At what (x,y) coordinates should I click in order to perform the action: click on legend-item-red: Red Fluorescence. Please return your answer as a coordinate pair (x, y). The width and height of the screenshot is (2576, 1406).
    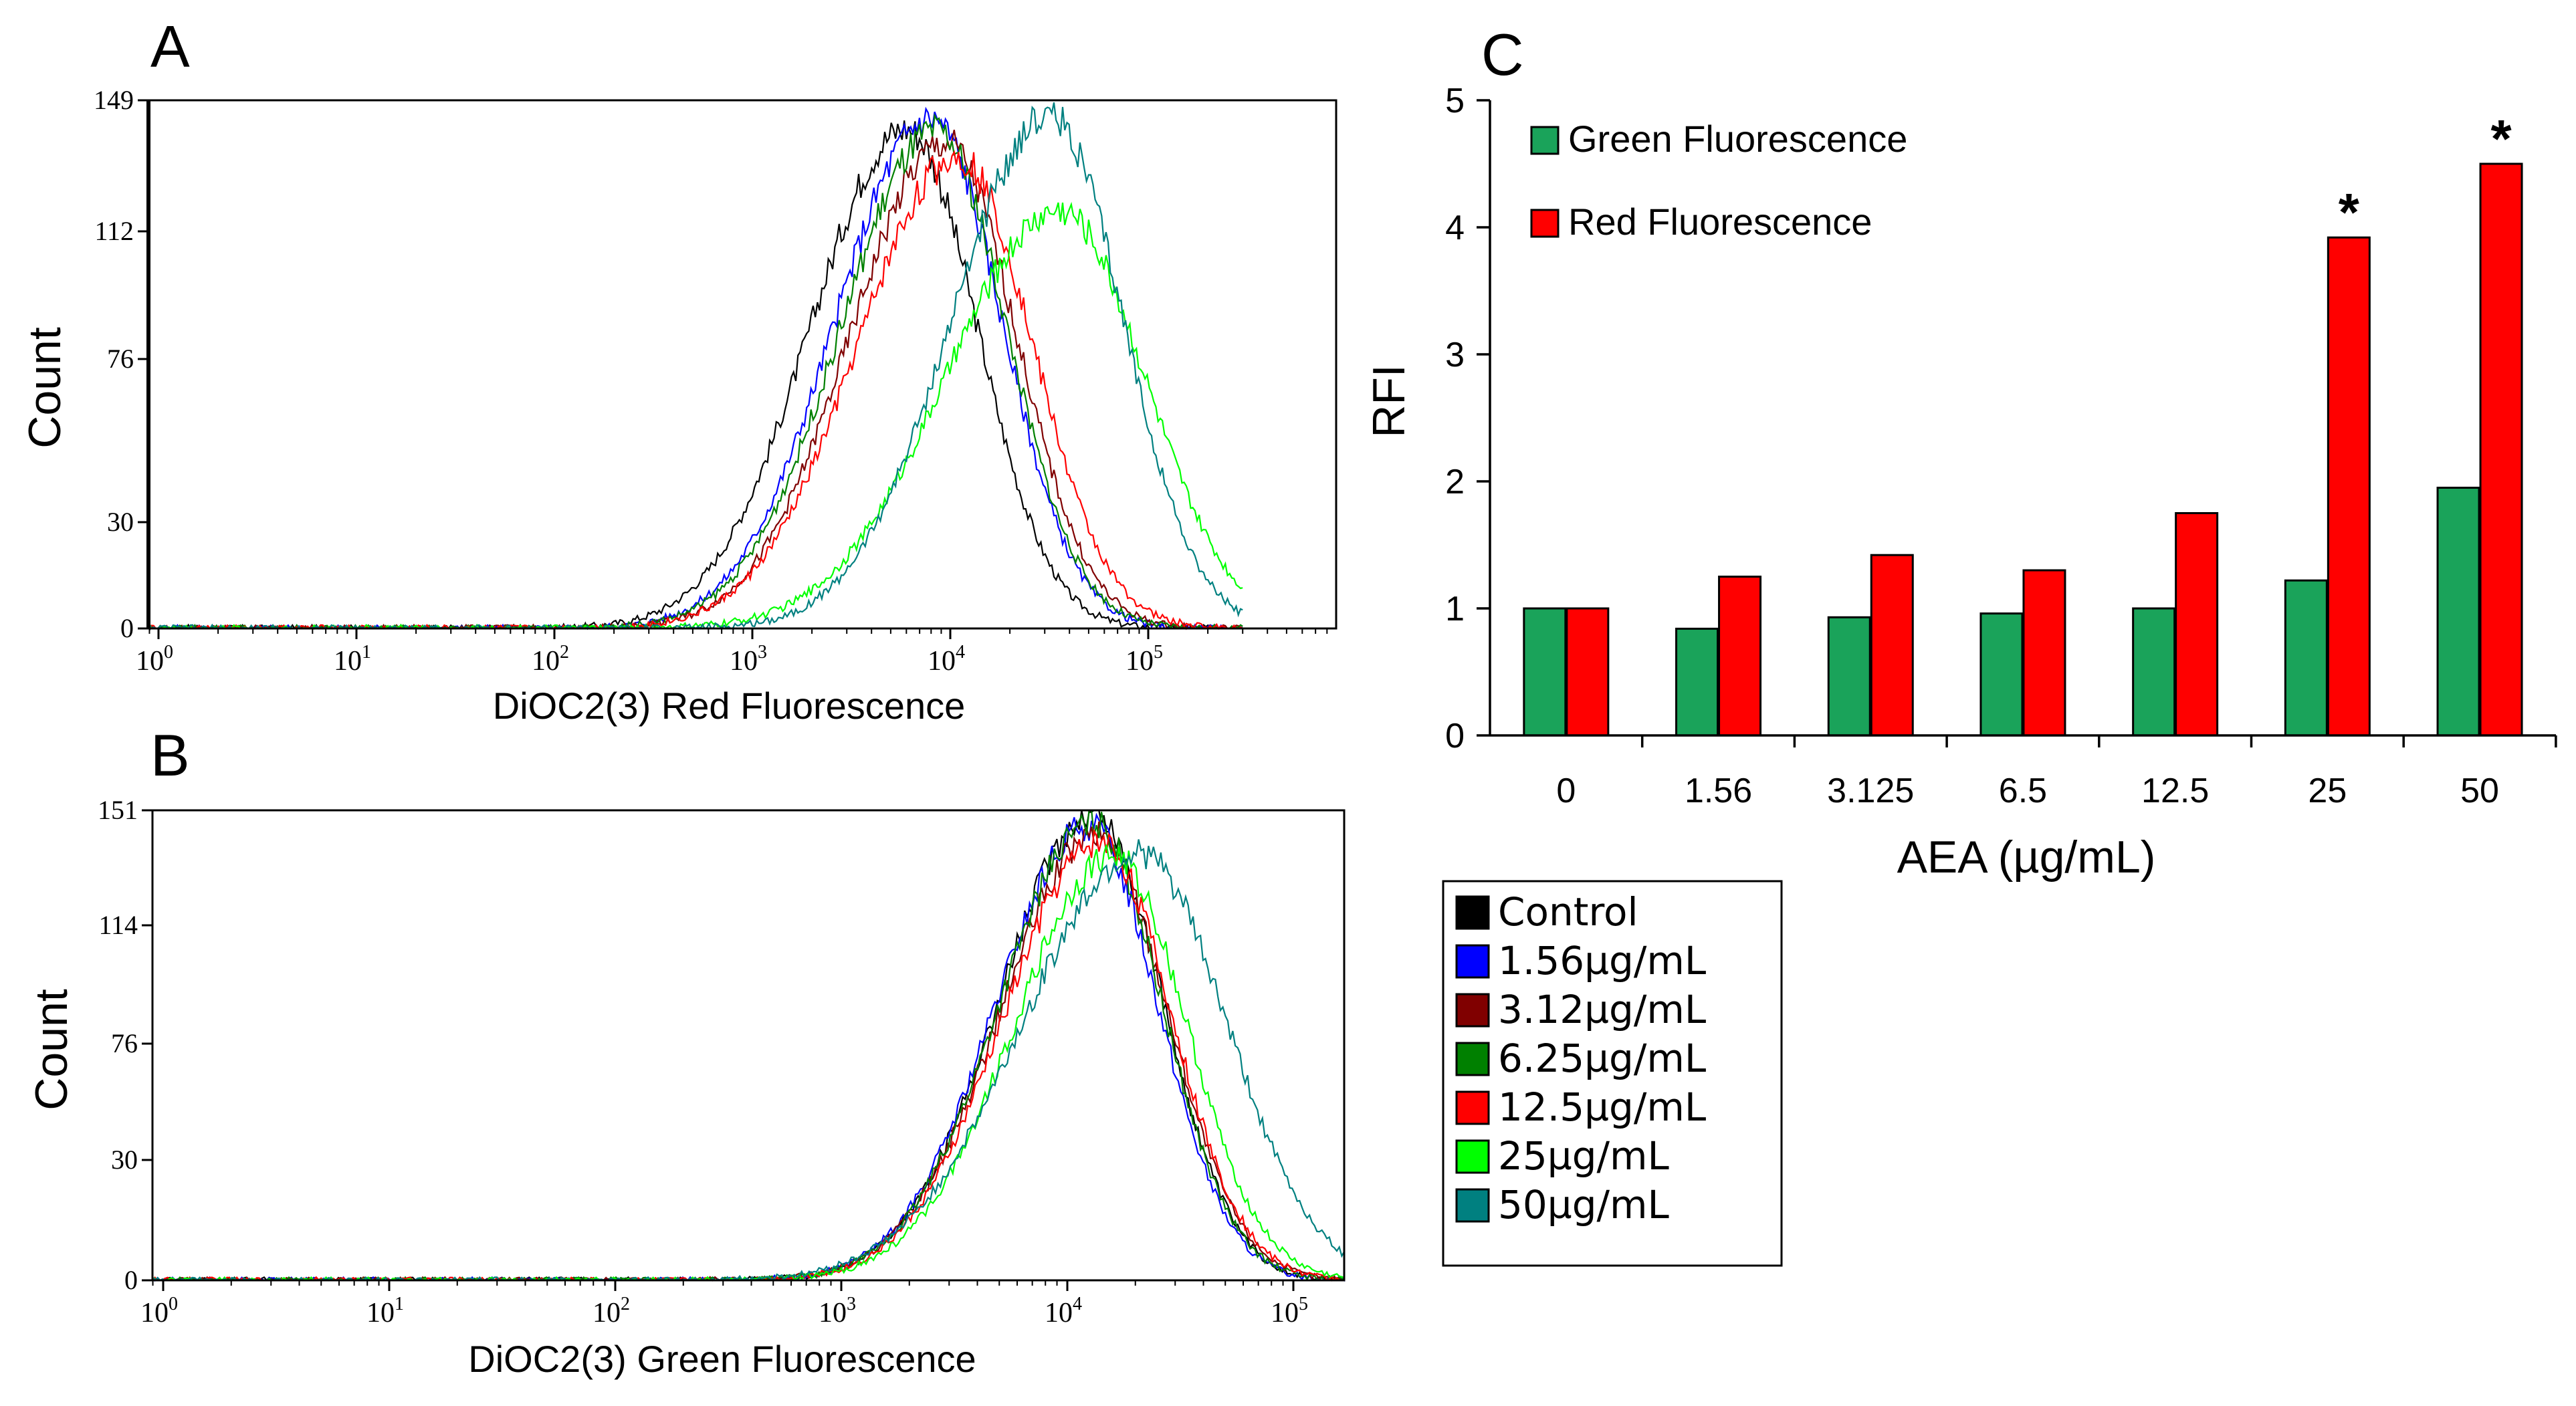
    Looking at the image, I should click on (1701, 222).